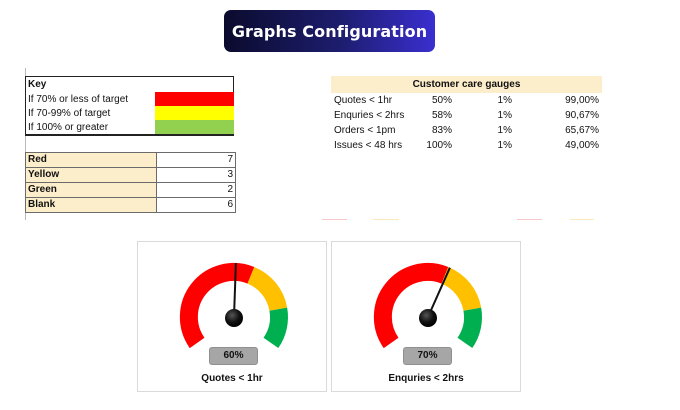 The image size is (680, 410). I want to click on table-row: Red 7, so click(130, 160).